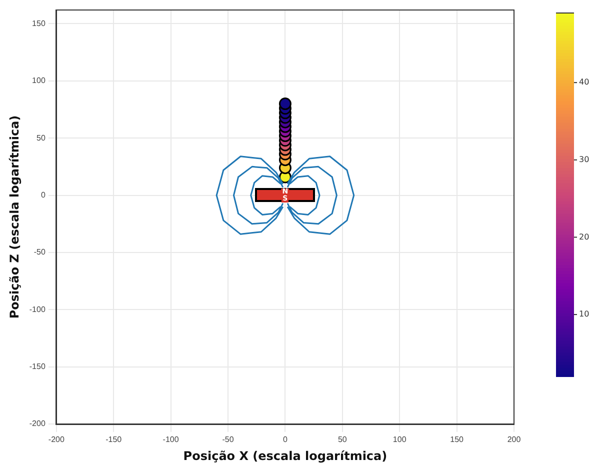 The width and height of the screenshot is (589, 468). I want to click on x-tick-label: -150, so click(114, 439).